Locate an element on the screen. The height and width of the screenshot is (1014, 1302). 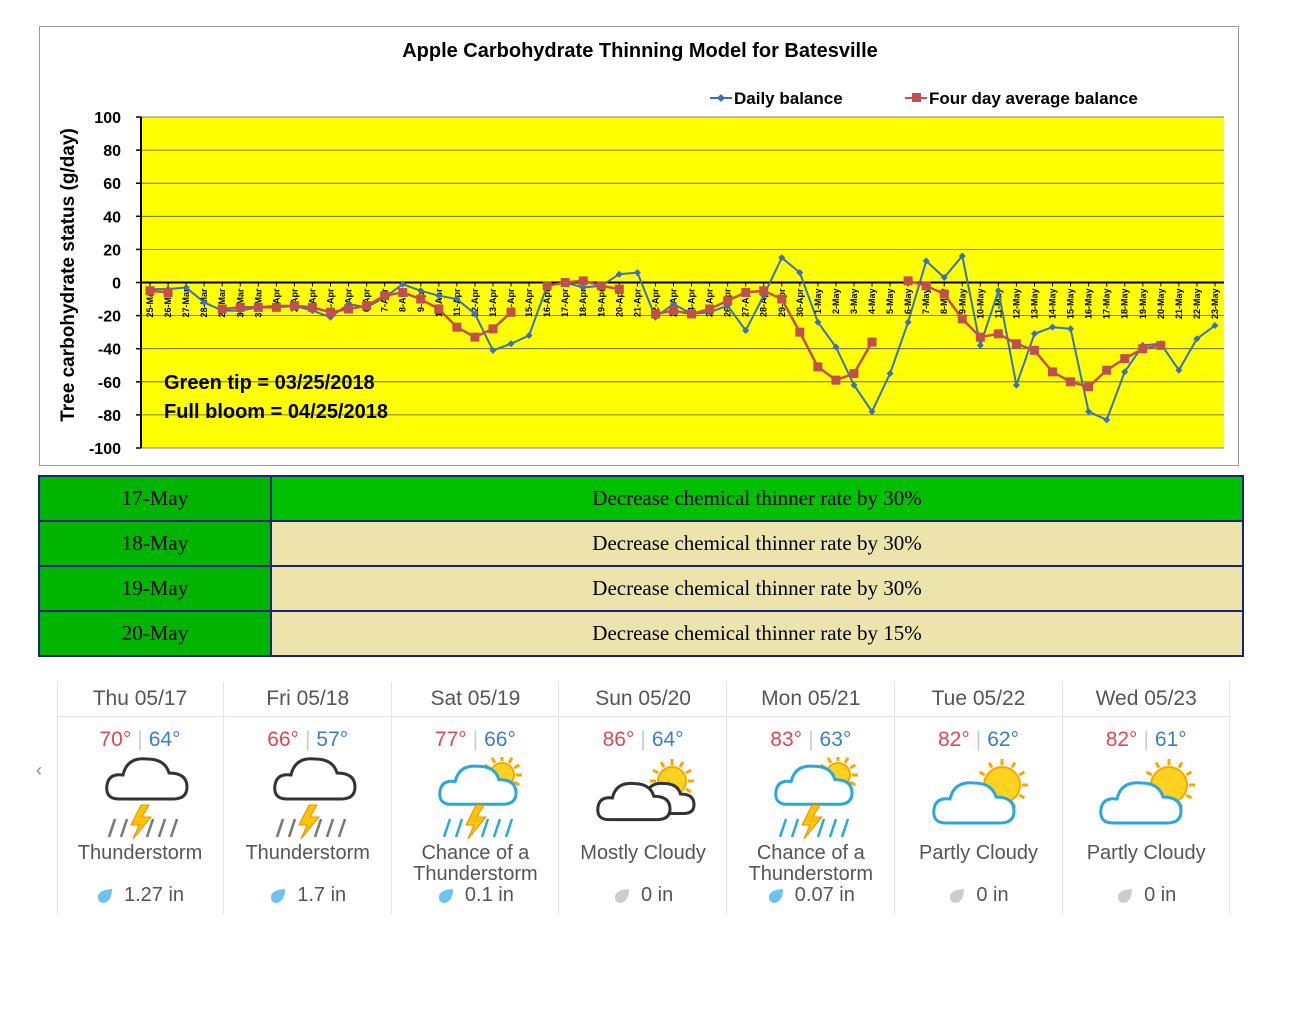
forecast-precip: 0.07 in is located at coordinates (811, 895).